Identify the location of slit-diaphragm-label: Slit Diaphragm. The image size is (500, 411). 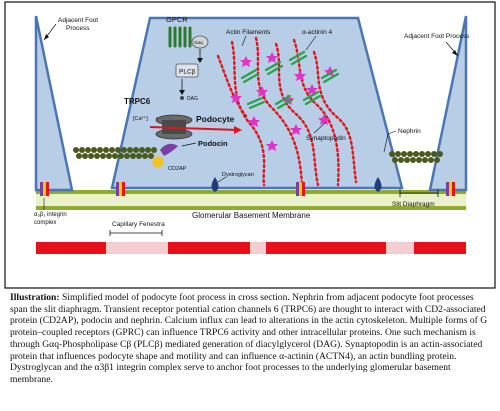
(413, 204).